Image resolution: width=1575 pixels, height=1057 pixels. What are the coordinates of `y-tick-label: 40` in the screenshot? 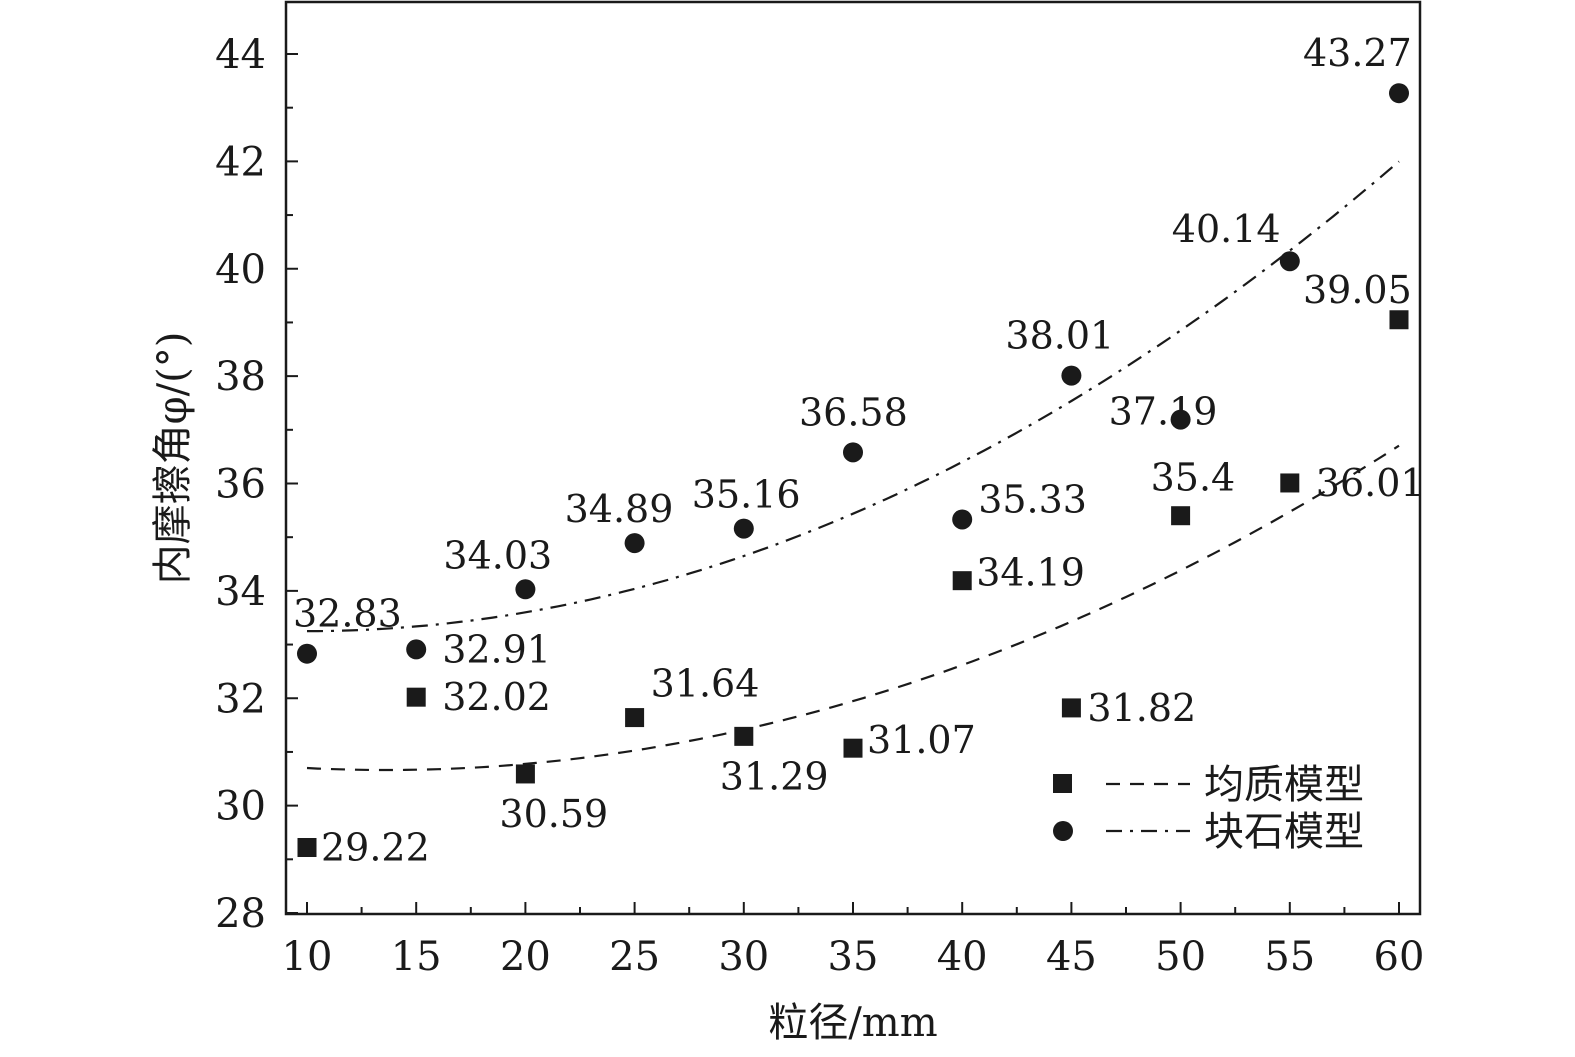 It's located at (240, 270).